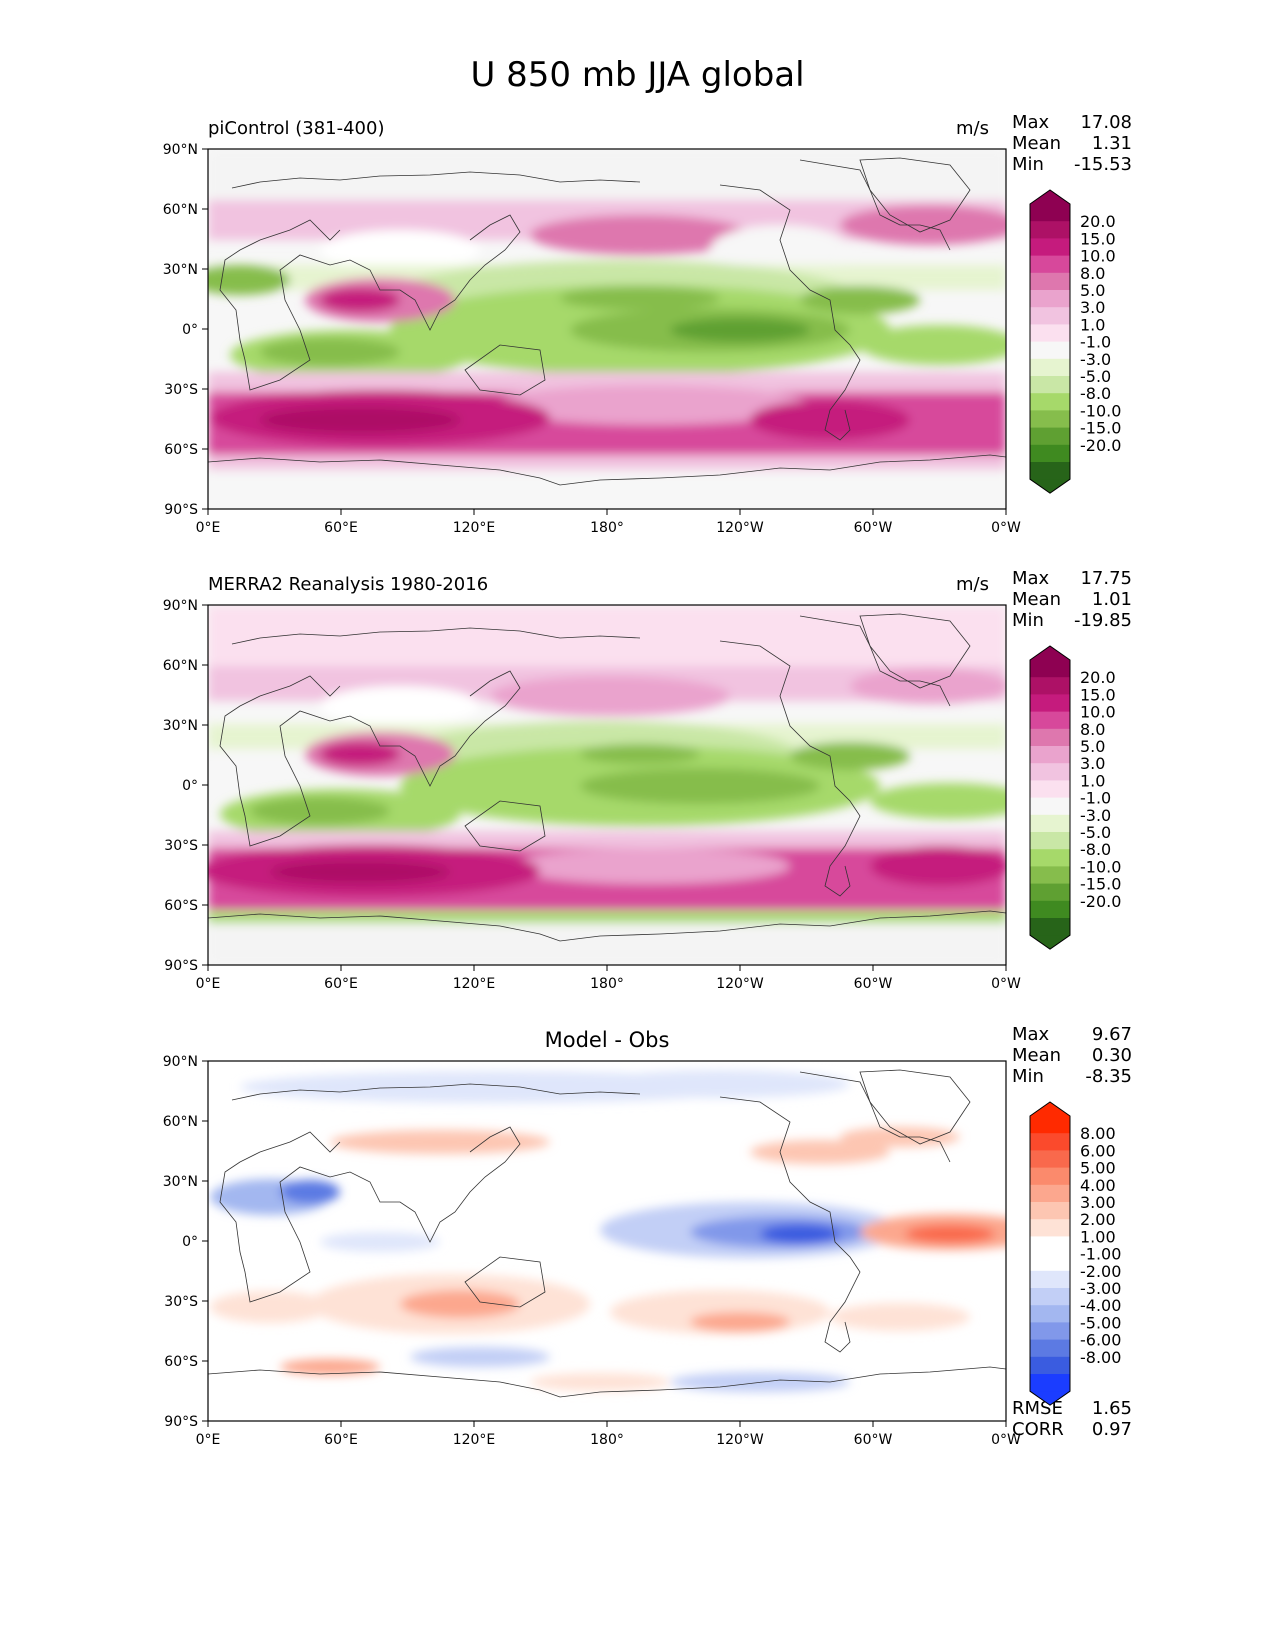 The image size is (1275, 1650). Describe the element at coordinates (1111, 1408) in the screenshot. I see `metric-value: 1.65` at that location.